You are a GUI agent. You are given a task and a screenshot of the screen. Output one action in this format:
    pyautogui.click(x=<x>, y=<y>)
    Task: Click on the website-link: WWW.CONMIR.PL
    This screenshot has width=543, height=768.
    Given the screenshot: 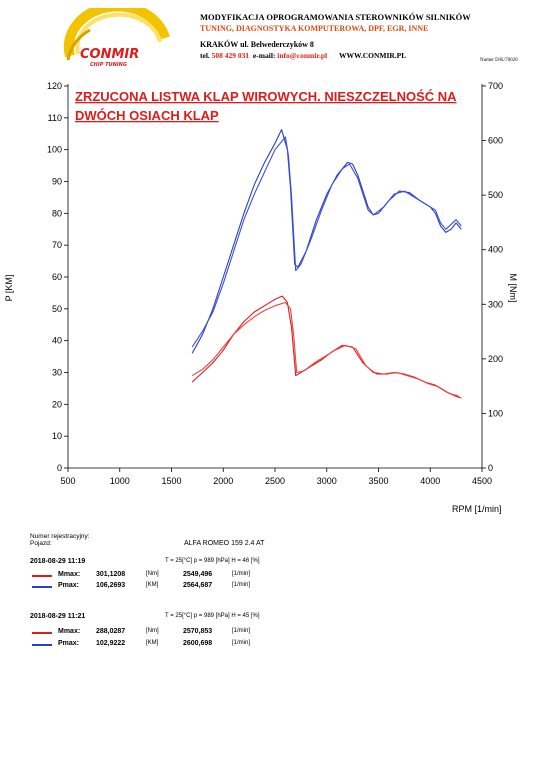 What is the action you would take?
    pyautogui.click(x=373, y=55)
    